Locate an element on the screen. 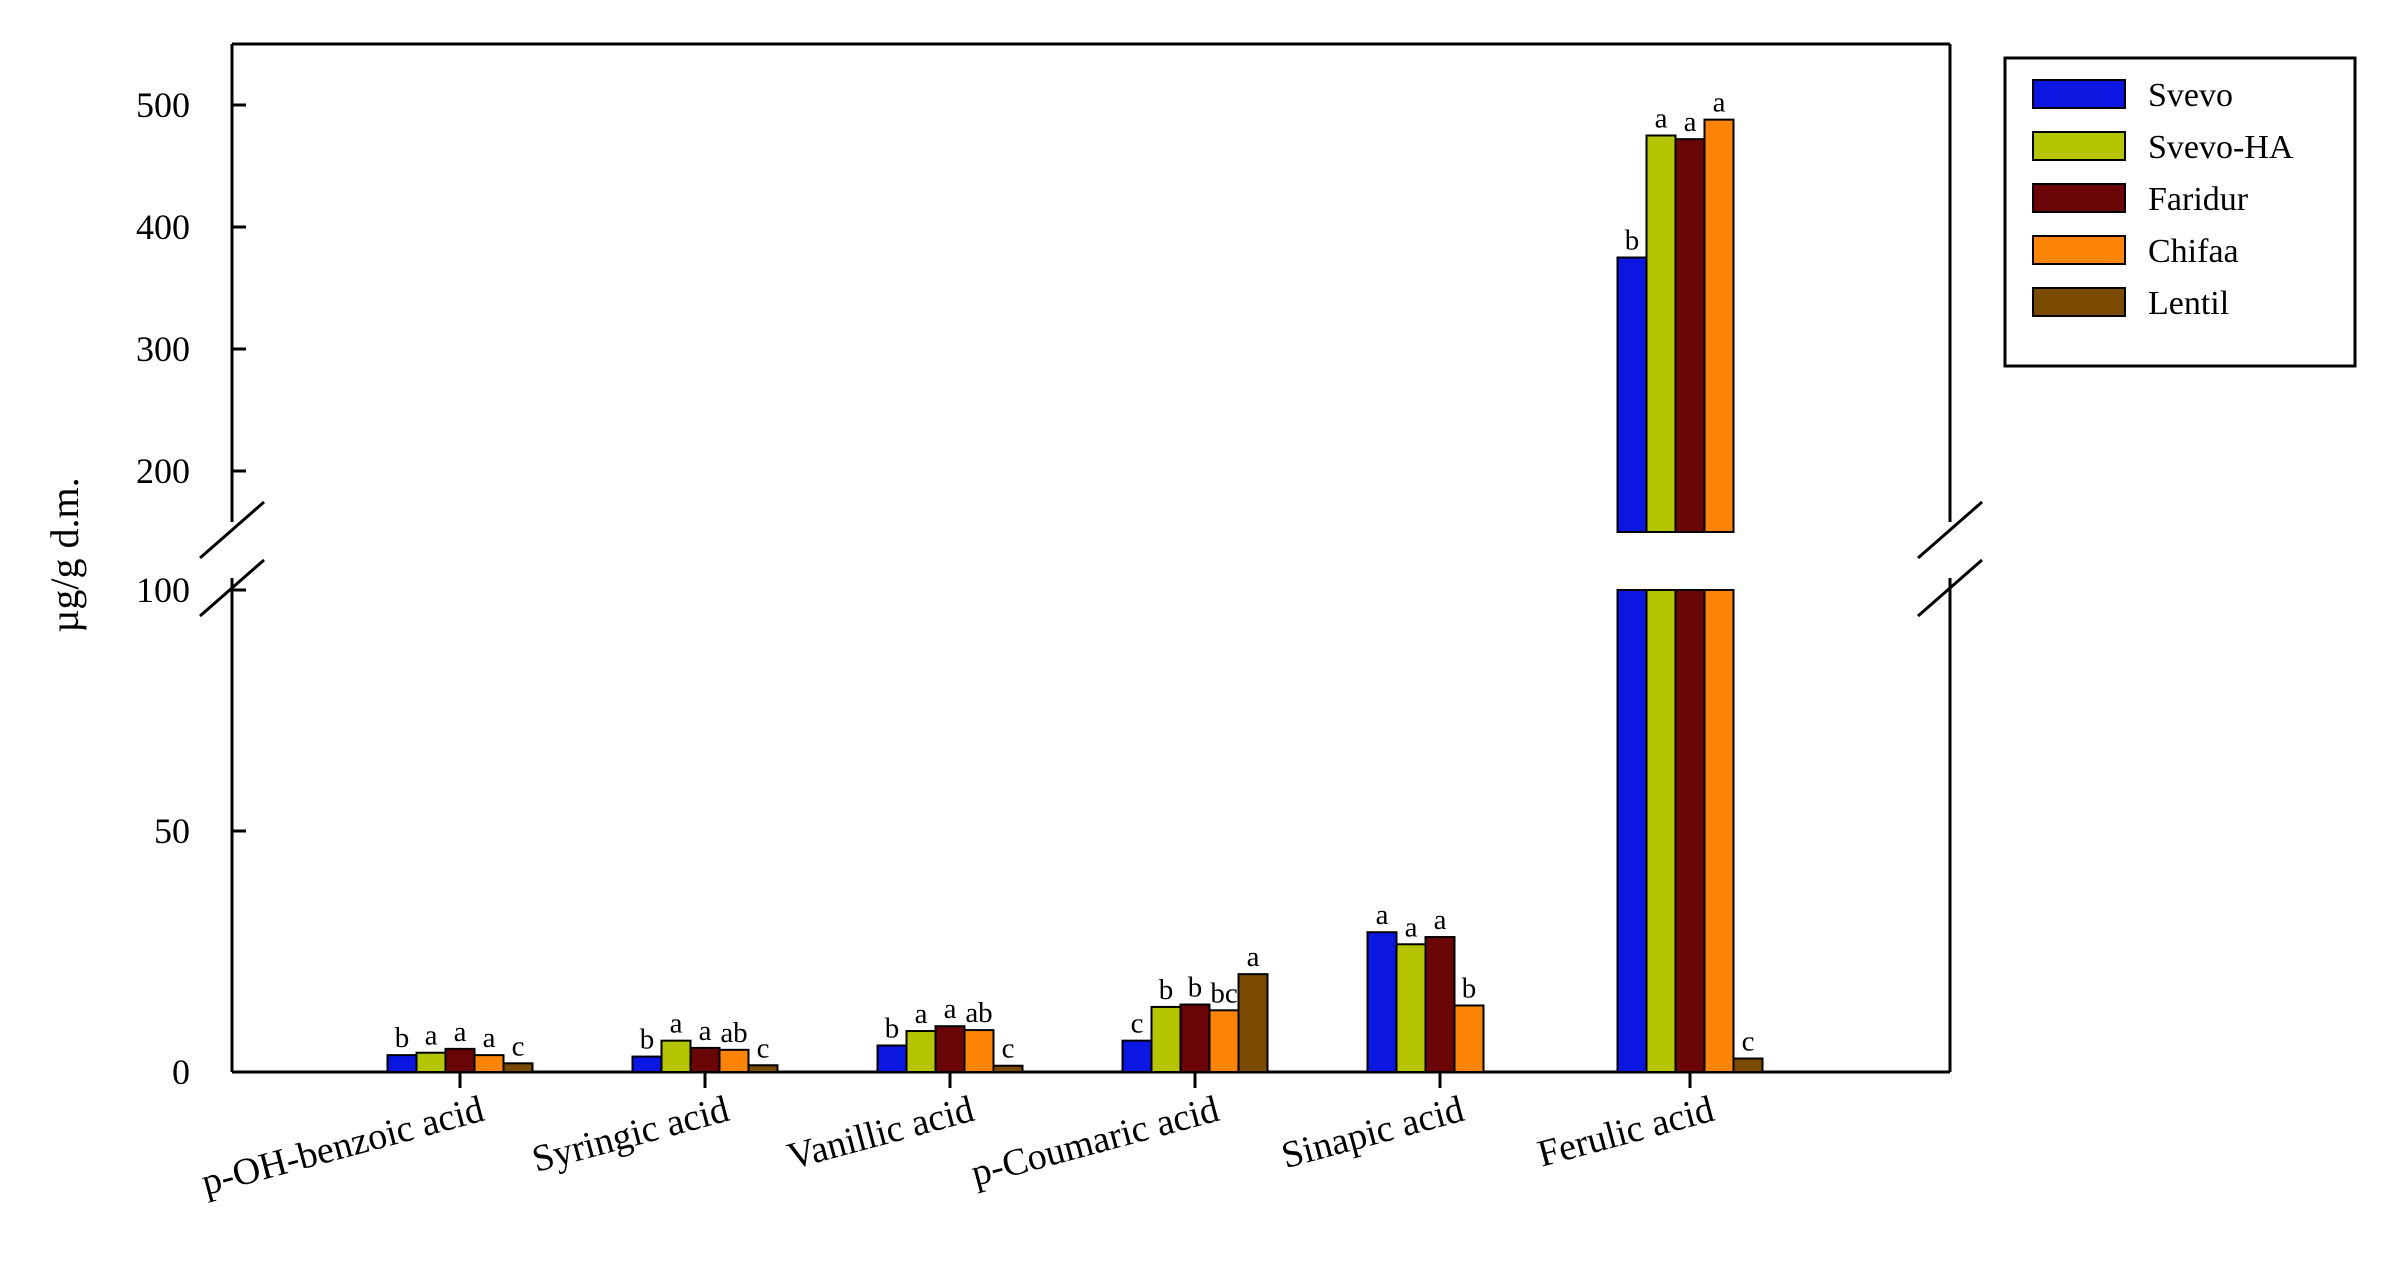  y-tick-label-upper: 400 is located at coordinates (163, 227).